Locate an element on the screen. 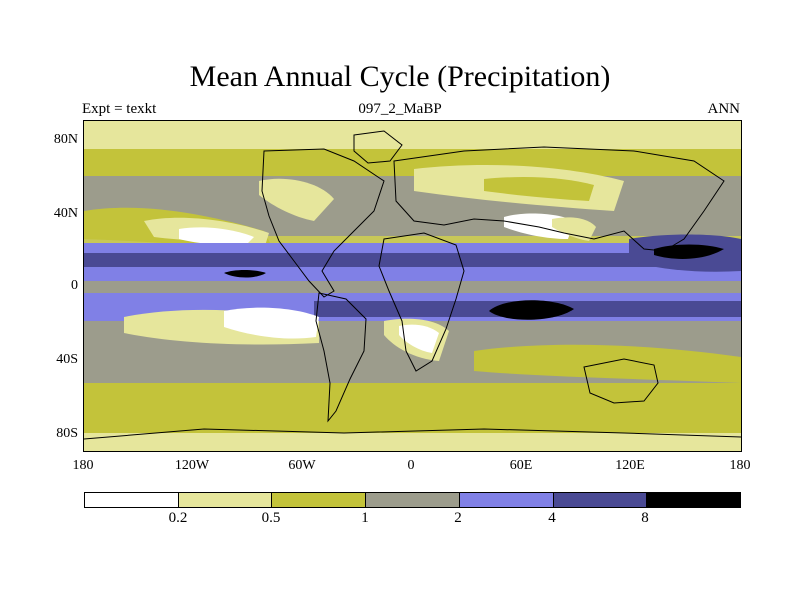 The width and height of the screenshot is (800, 600). subtitle-right: ANN is located at coordinates (724, 109).